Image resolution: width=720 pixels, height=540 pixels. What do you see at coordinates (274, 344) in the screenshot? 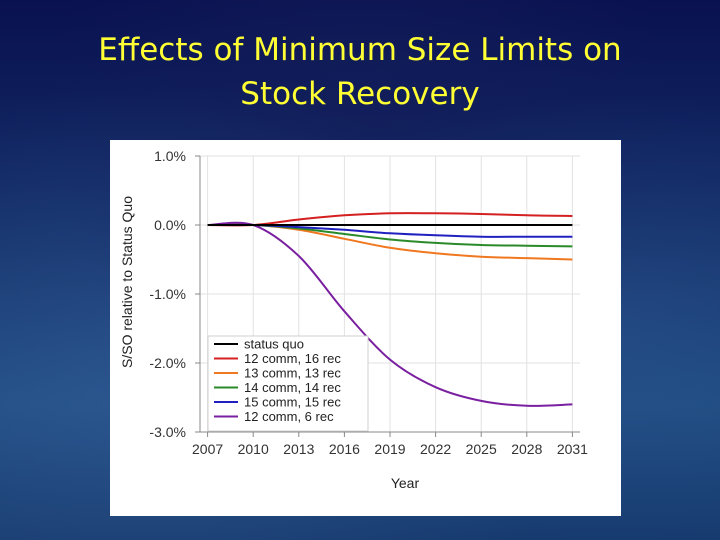
I see `legend-label: status quo` at bounding box center [274, 344].